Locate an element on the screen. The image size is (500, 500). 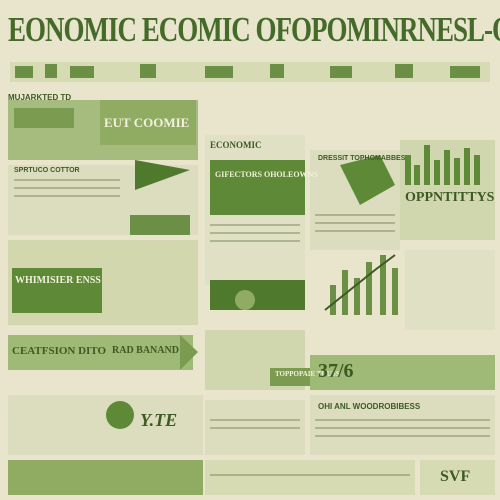
panel-label: ECONOMIC is located at coordinates (236, 145).